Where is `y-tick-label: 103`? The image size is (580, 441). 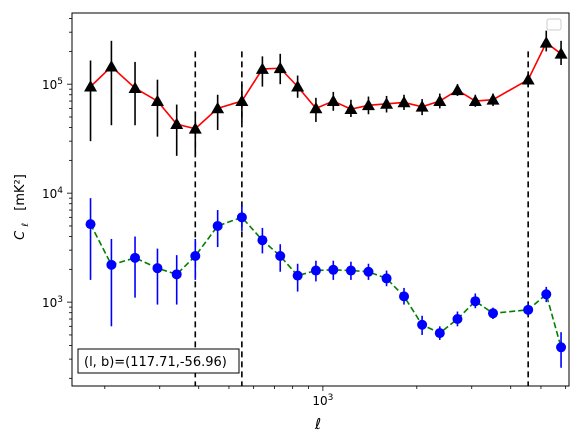
y-tick-label: 103 is located at coordinates (52, 302).